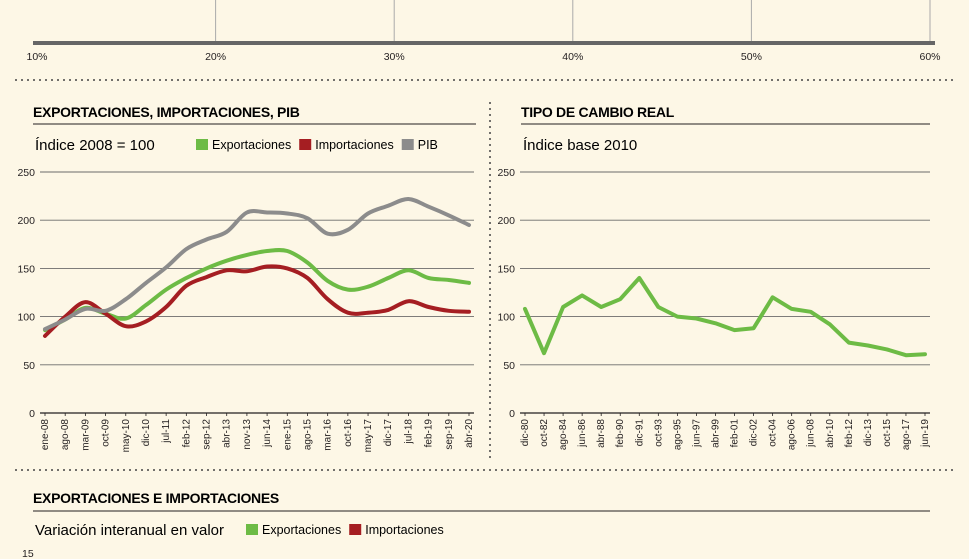 This screenshot has height=559, width=969. What do you see at coordinates (328, 435) in the screenshot?
I see `x-tick-label: mar-16` at bounding box center [328, 435].